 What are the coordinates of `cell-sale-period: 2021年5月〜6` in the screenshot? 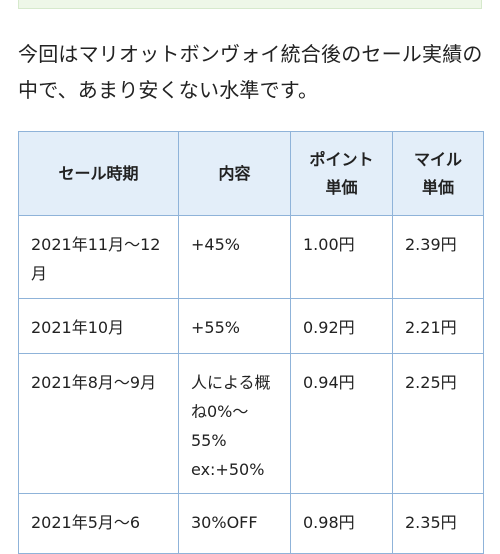 It's located at (98, 523).